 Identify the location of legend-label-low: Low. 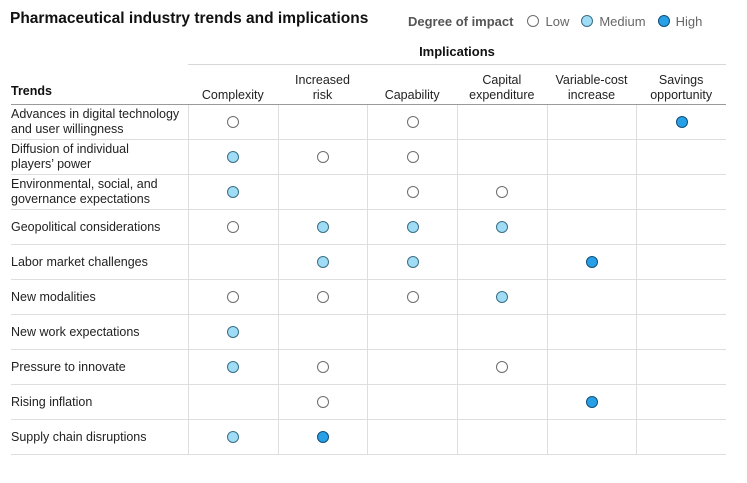
(557, 21).